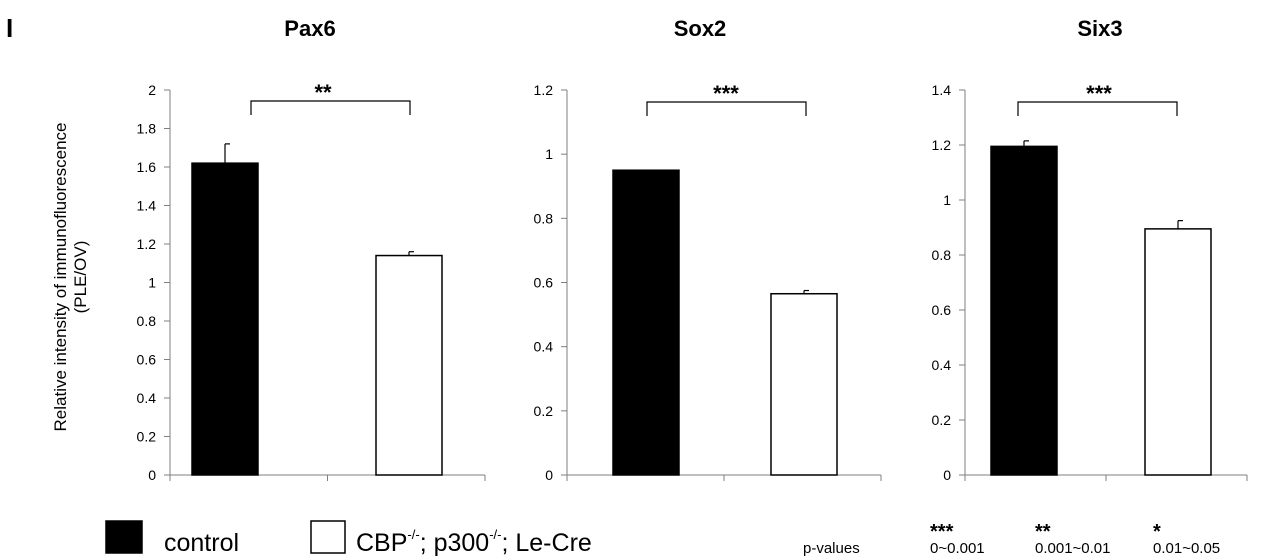  I want to click on y-axis-title-line1: Relative intensity of immunofluorescence, so click(60, 277).